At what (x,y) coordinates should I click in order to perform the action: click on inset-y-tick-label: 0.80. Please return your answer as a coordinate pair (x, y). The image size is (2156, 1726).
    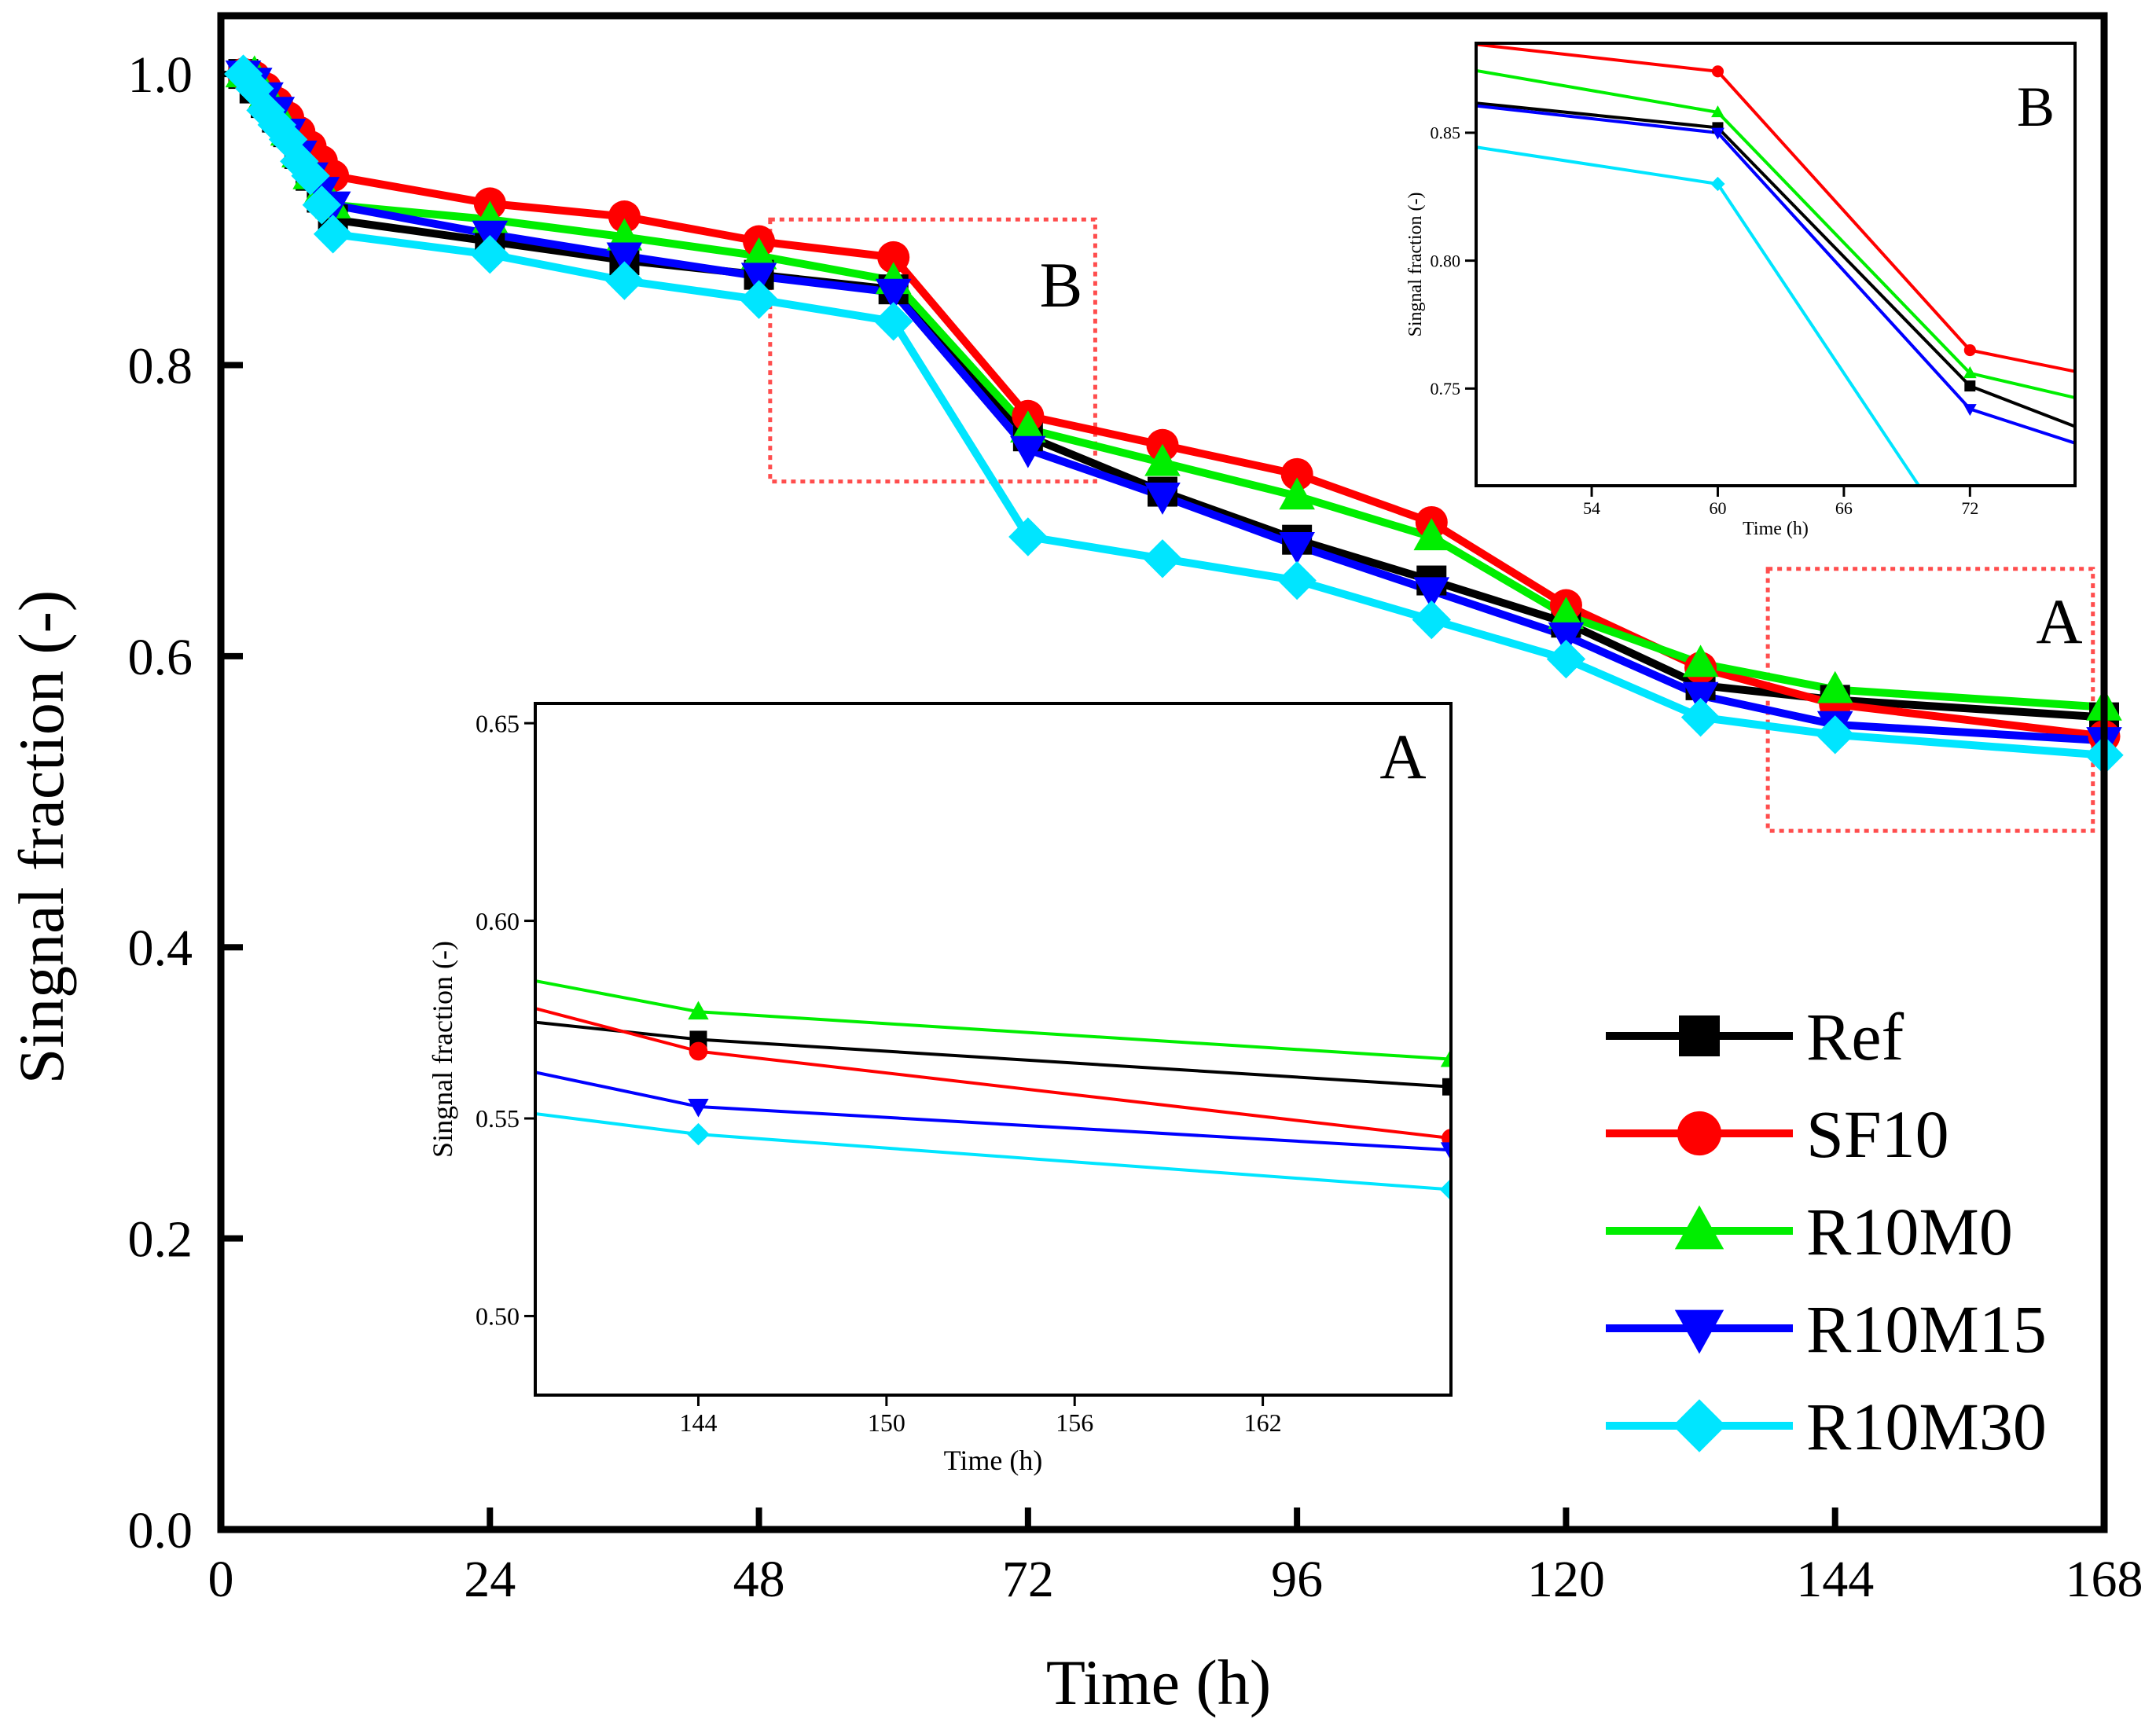
    Looking at the image, I should click on (1446, 260).